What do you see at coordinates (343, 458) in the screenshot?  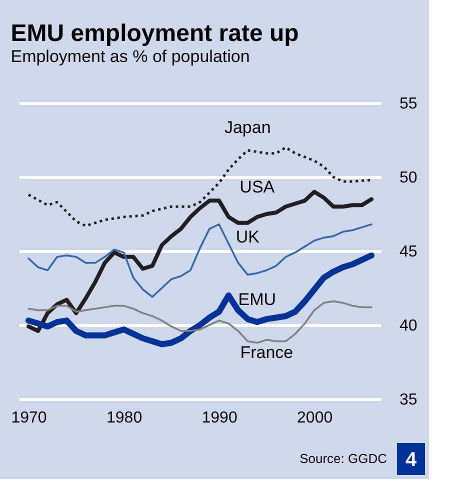 I see `source-note: Source: GGDC` at bounding box center [343, 458].